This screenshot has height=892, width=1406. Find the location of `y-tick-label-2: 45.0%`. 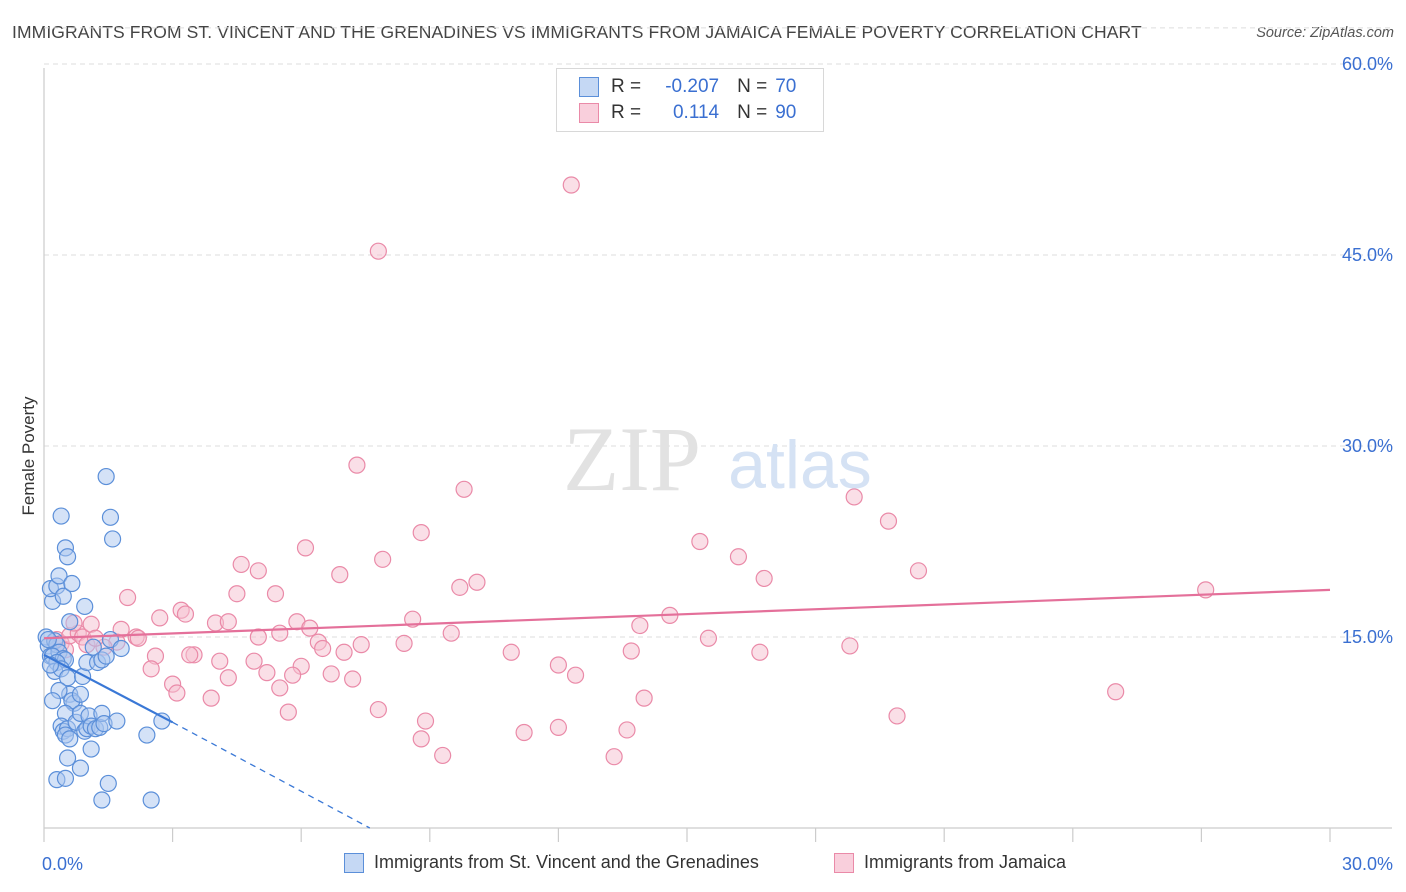

y-tick-label-2: 45.0% is located at coordinates (1367, 255).